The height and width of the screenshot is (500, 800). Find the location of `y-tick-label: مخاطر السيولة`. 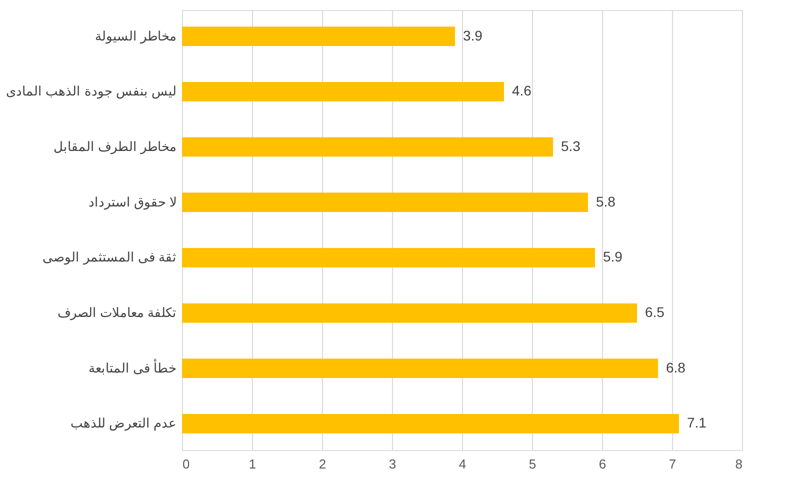

y-tick-label: مخاطر السيولة is located at coordinates (135, 36).